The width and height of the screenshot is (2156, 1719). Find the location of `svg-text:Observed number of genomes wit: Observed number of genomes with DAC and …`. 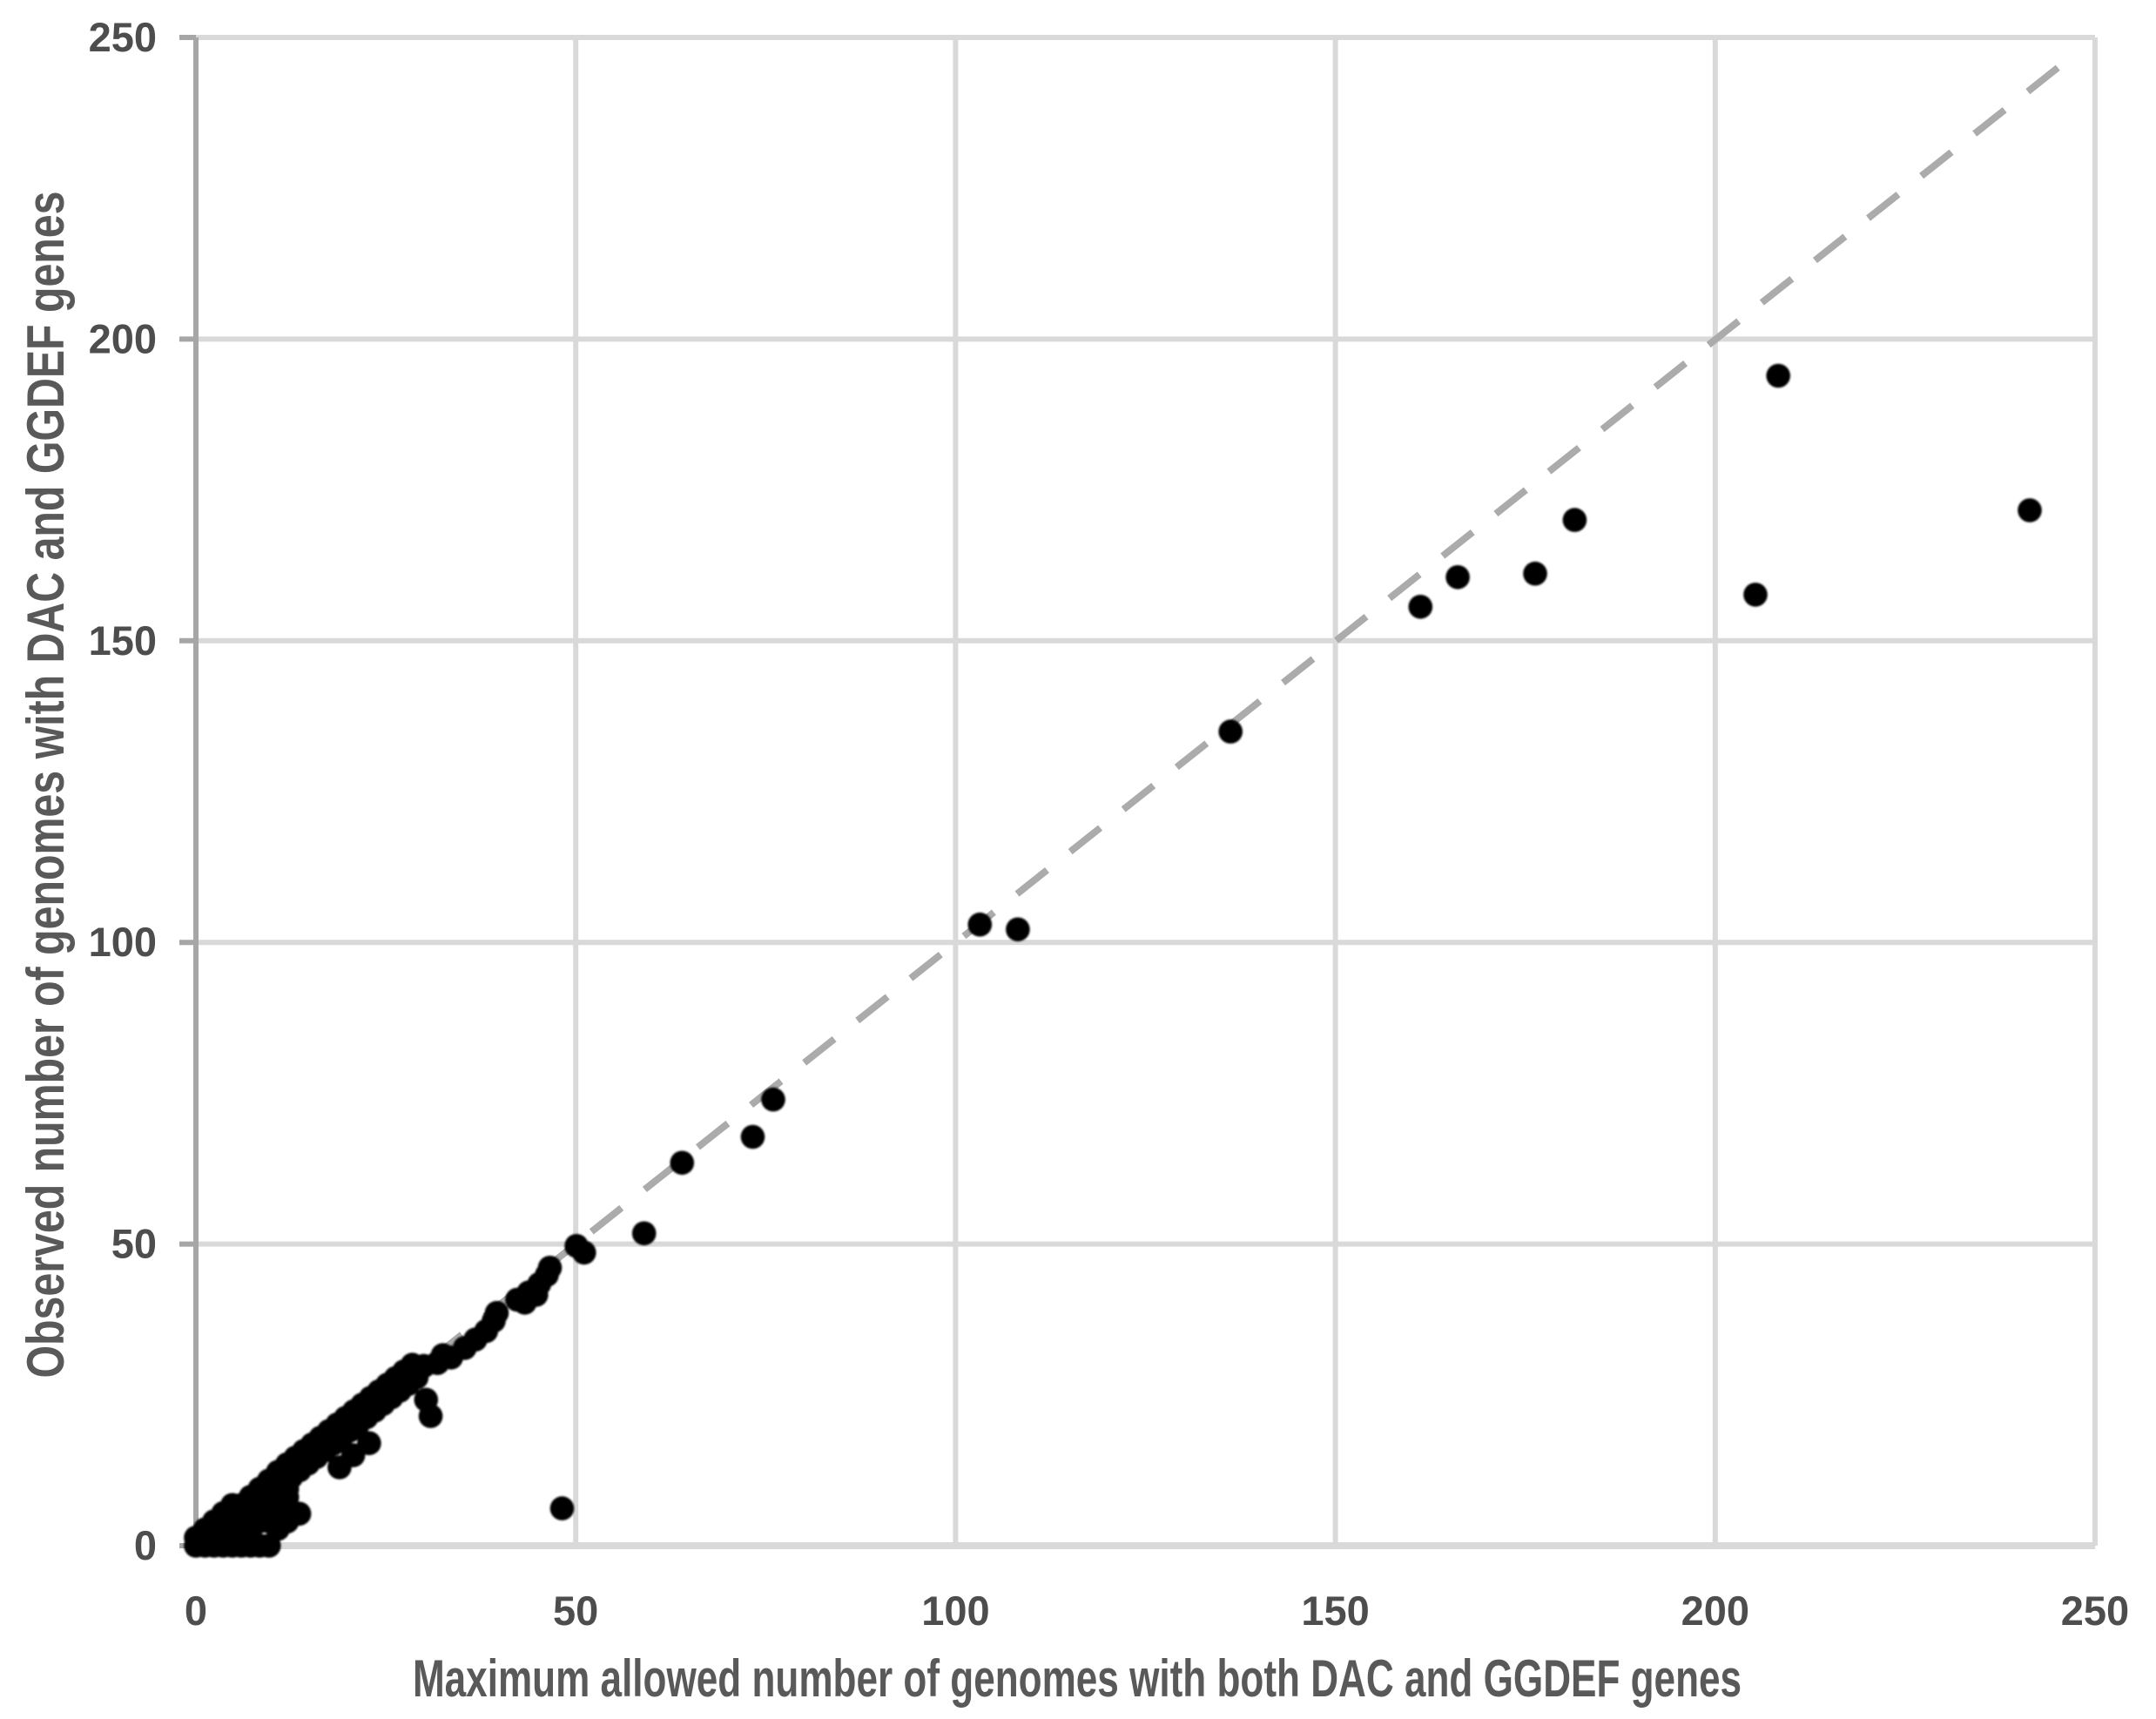

svg-text:Observed number of genomes wit: Observed number of genomes with DAC and … is located at coordinates (46, 784).